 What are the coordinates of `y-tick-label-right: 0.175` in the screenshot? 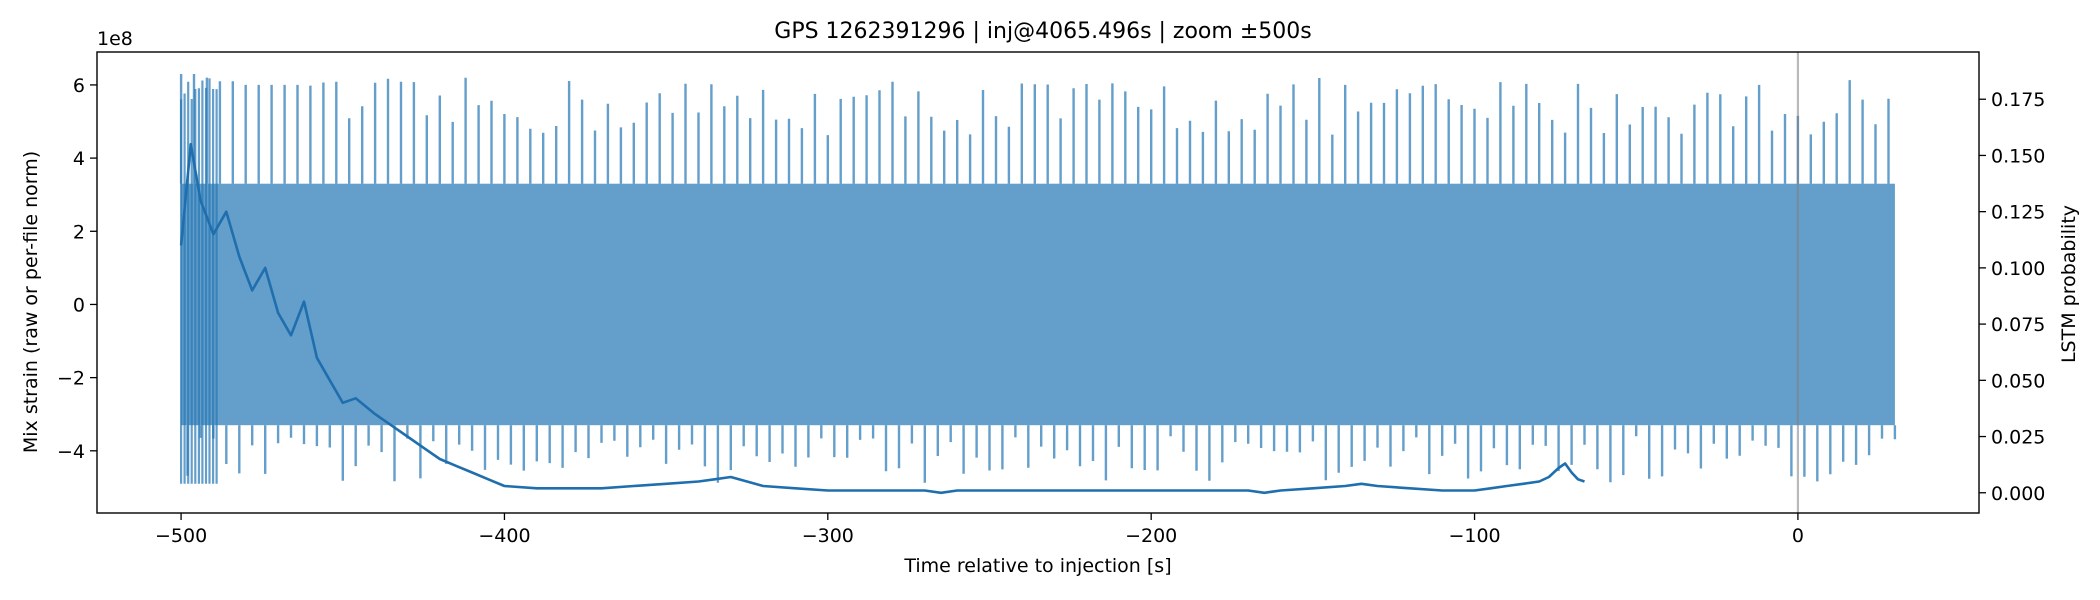 It's located at (2018, 100).